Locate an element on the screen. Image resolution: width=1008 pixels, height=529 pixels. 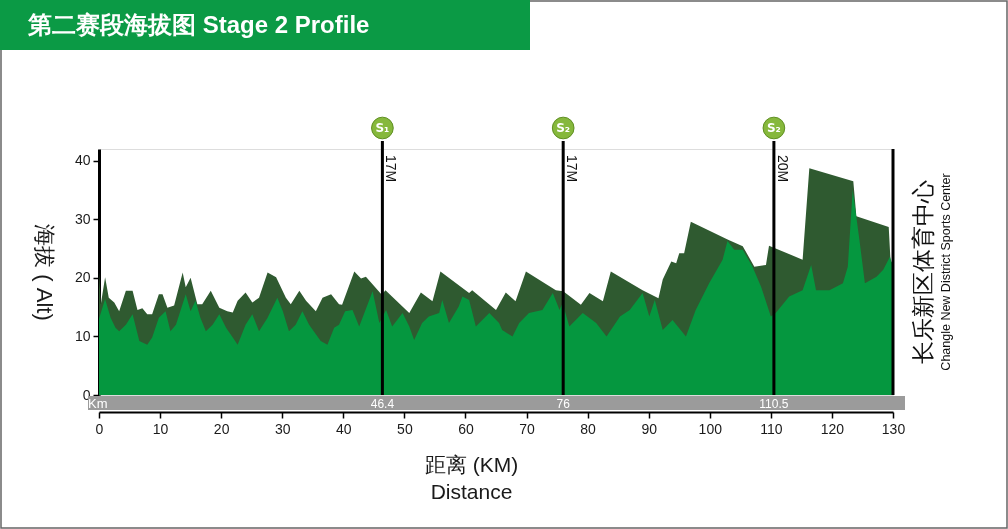
y-tick-label: 30 is located at coordinates (82, 218).